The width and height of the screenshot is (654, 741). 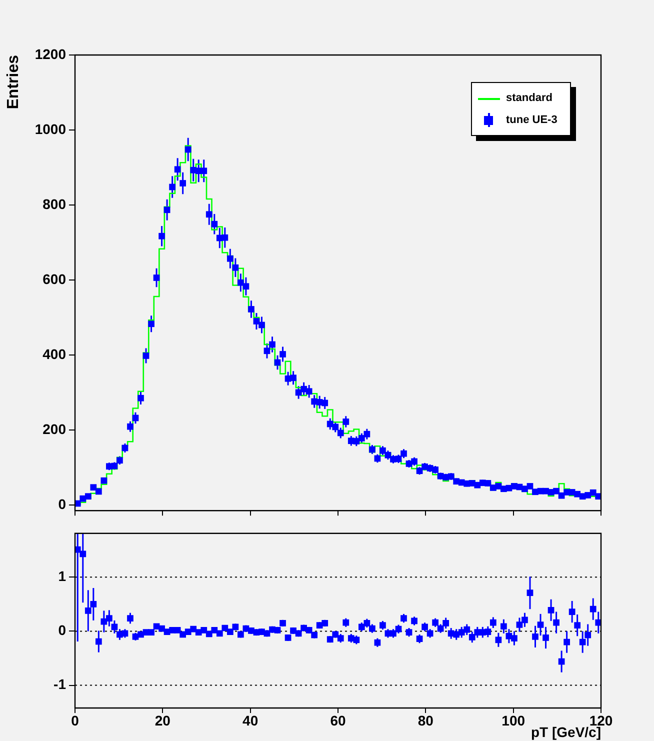 What do you see at coordinates (565, 732) in the screenshot?
I see `x-axis-title: pT [GeV/c]` at bounding box center [565, 732].